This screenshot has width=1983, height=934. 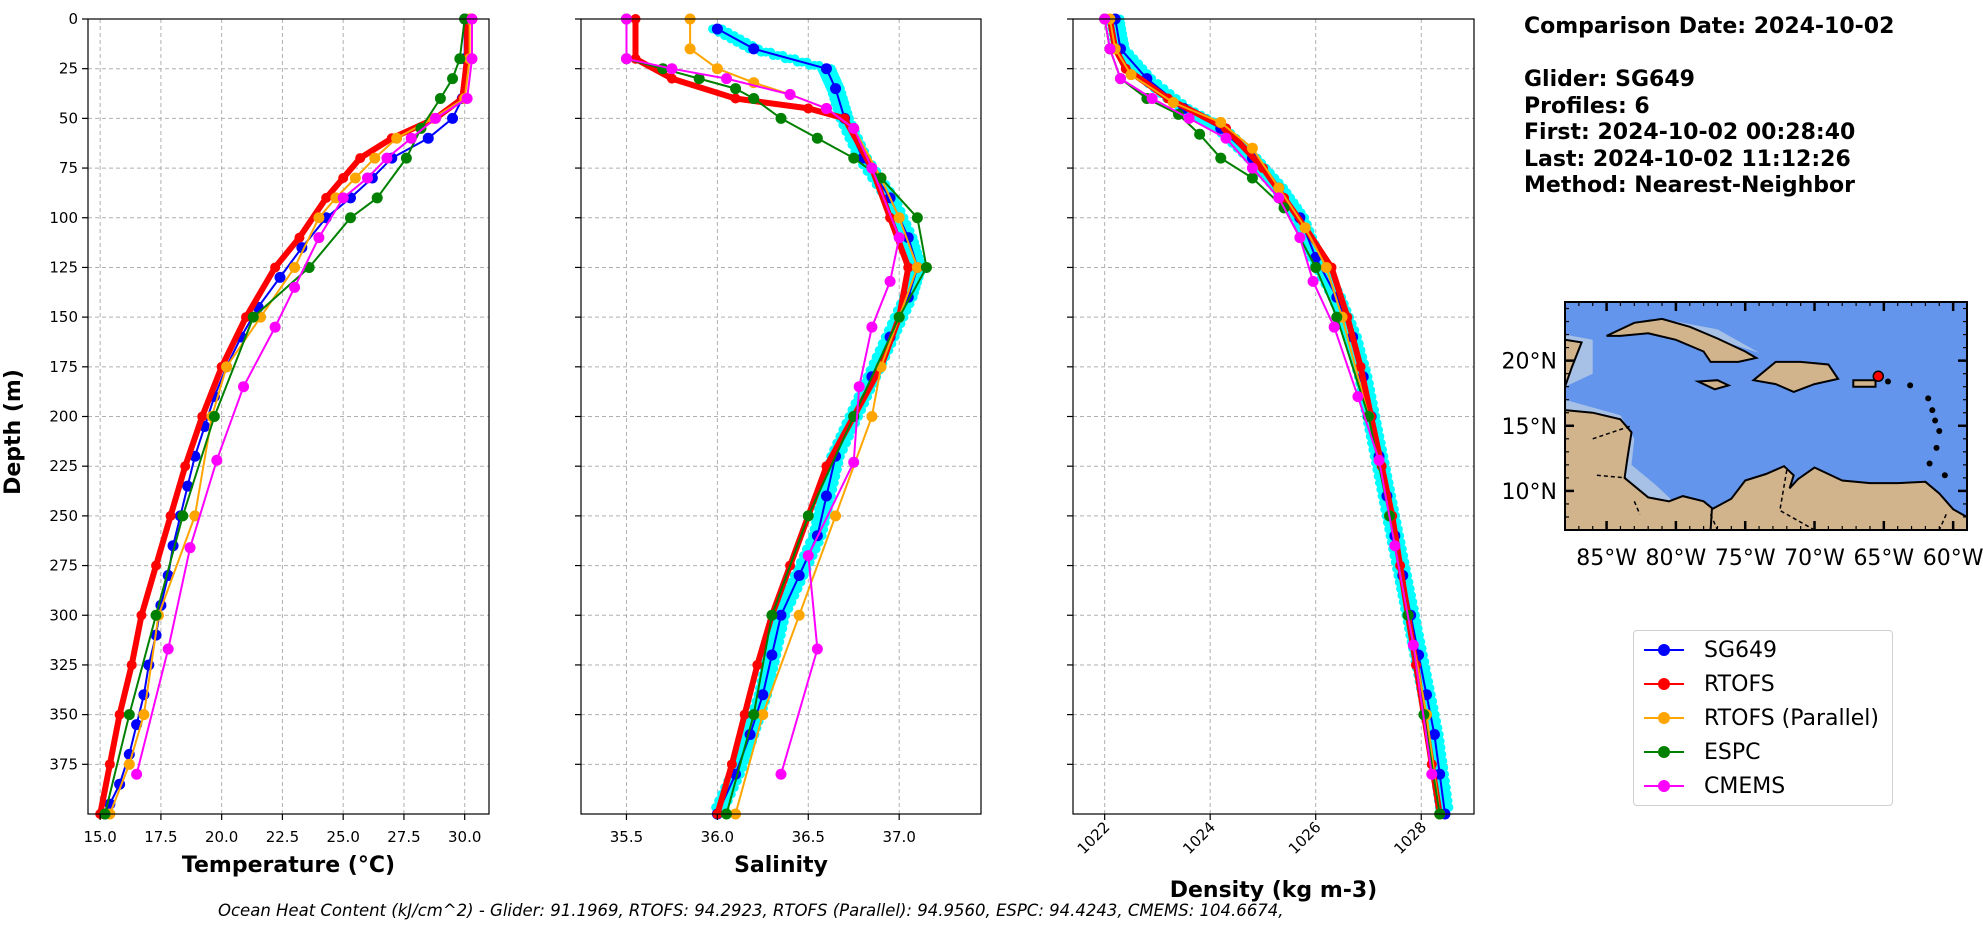 What do you see at coordinates (1687, 159) in the screenshot?
I see `last-time: Last: 2024-10-02 11:12:26` at bounding box center [1687, 159].